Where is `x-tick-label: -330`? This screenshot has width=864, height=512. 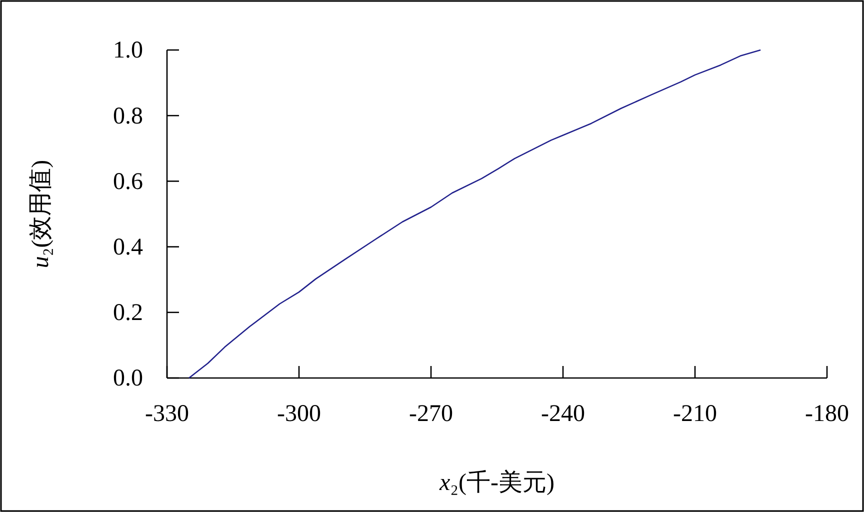
x-tick-label: -330 is located at coordinates (167, 414).